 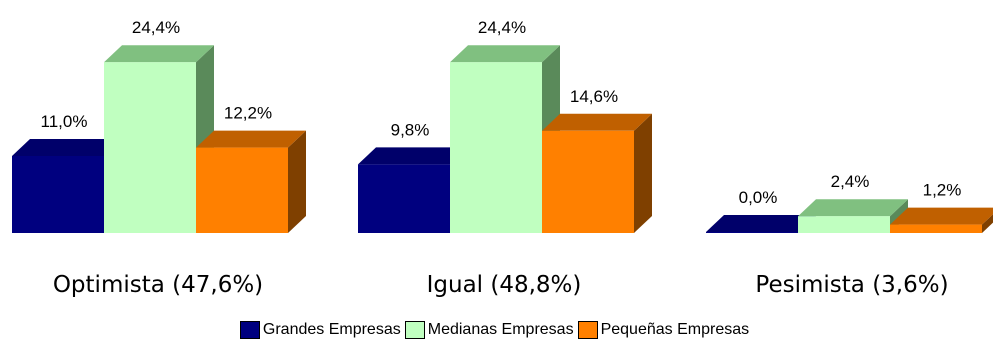 What do you see at coordinates (942, 190) in the screenshot?
I see `data-label-2-2: 1,2%` at bounding box center [942, 190].